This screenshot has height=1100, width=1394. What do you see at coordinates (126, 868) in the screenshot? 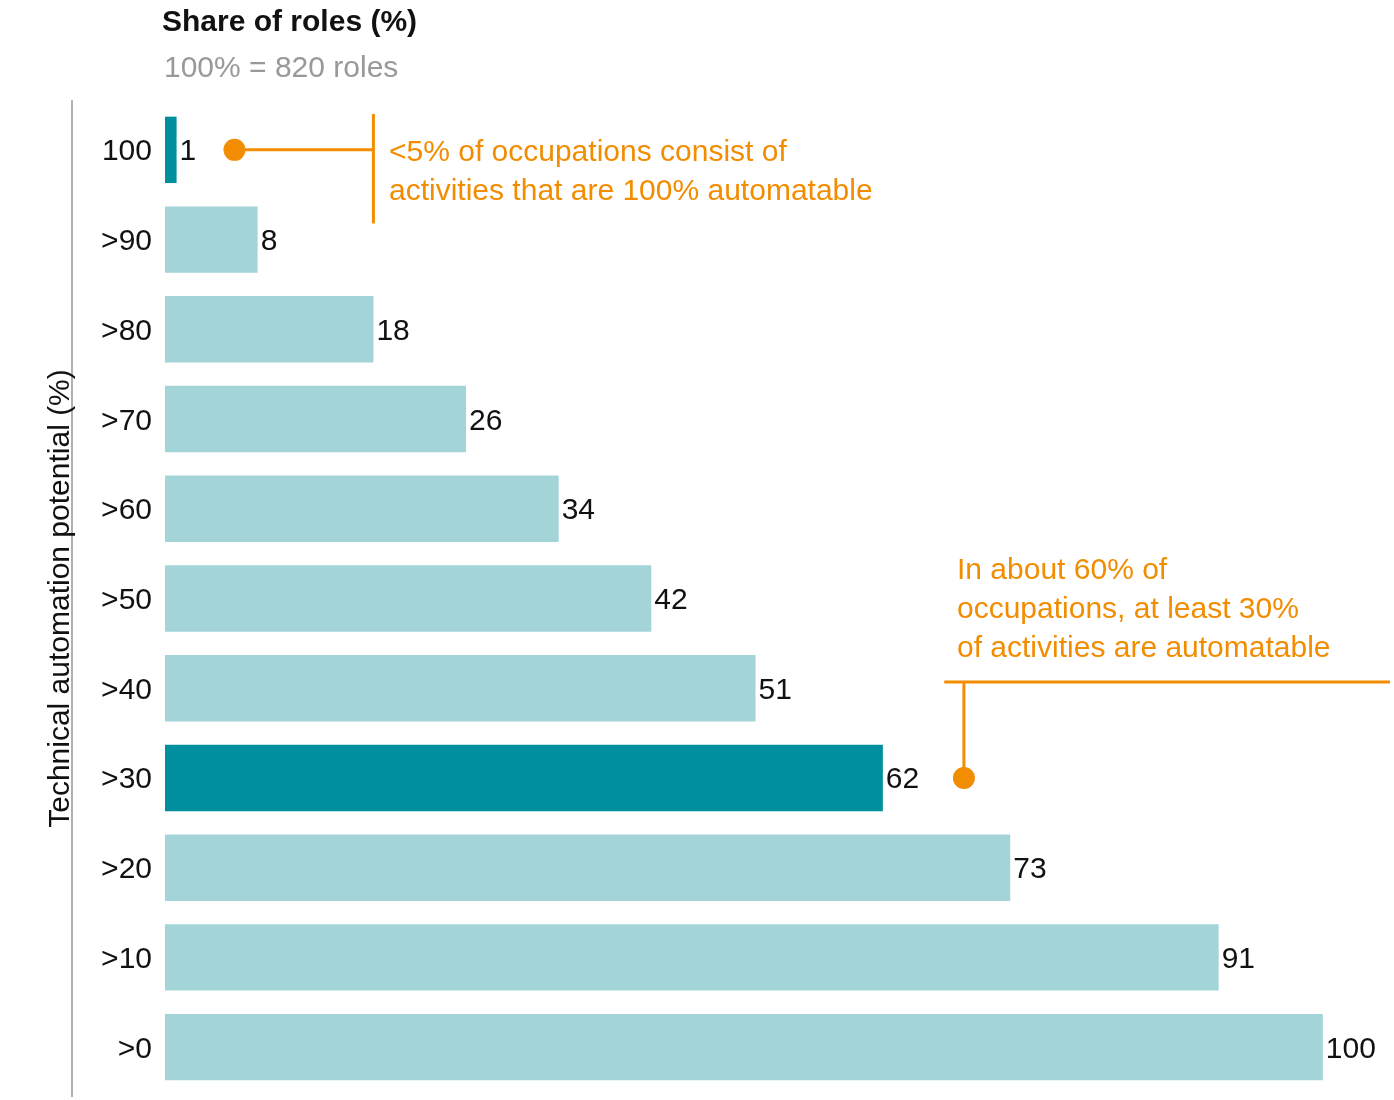
I see `y-tick-label: >20` at bounding box center [126, 868].